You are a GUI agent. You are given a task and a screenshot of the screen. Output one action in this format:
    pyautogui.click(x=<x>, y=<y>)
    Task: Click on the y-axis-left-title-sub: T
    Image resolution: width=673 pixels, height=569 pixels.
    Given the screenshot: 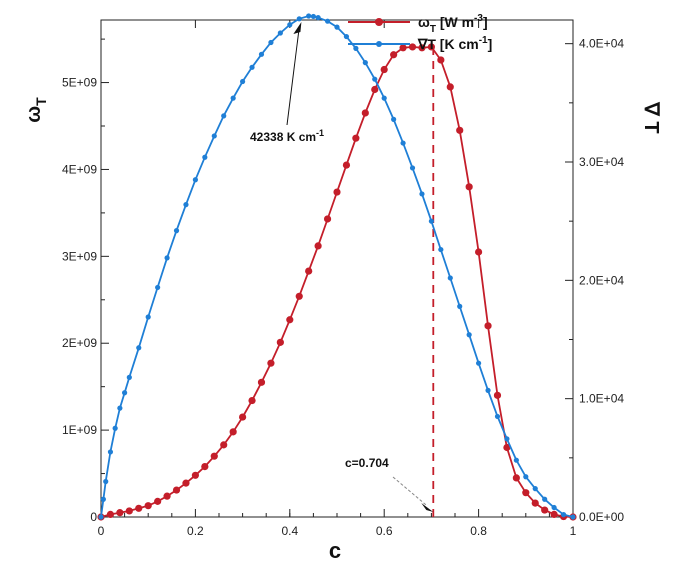 What is the action you would take?
    pyautogui.click(x=41, y=101)
    